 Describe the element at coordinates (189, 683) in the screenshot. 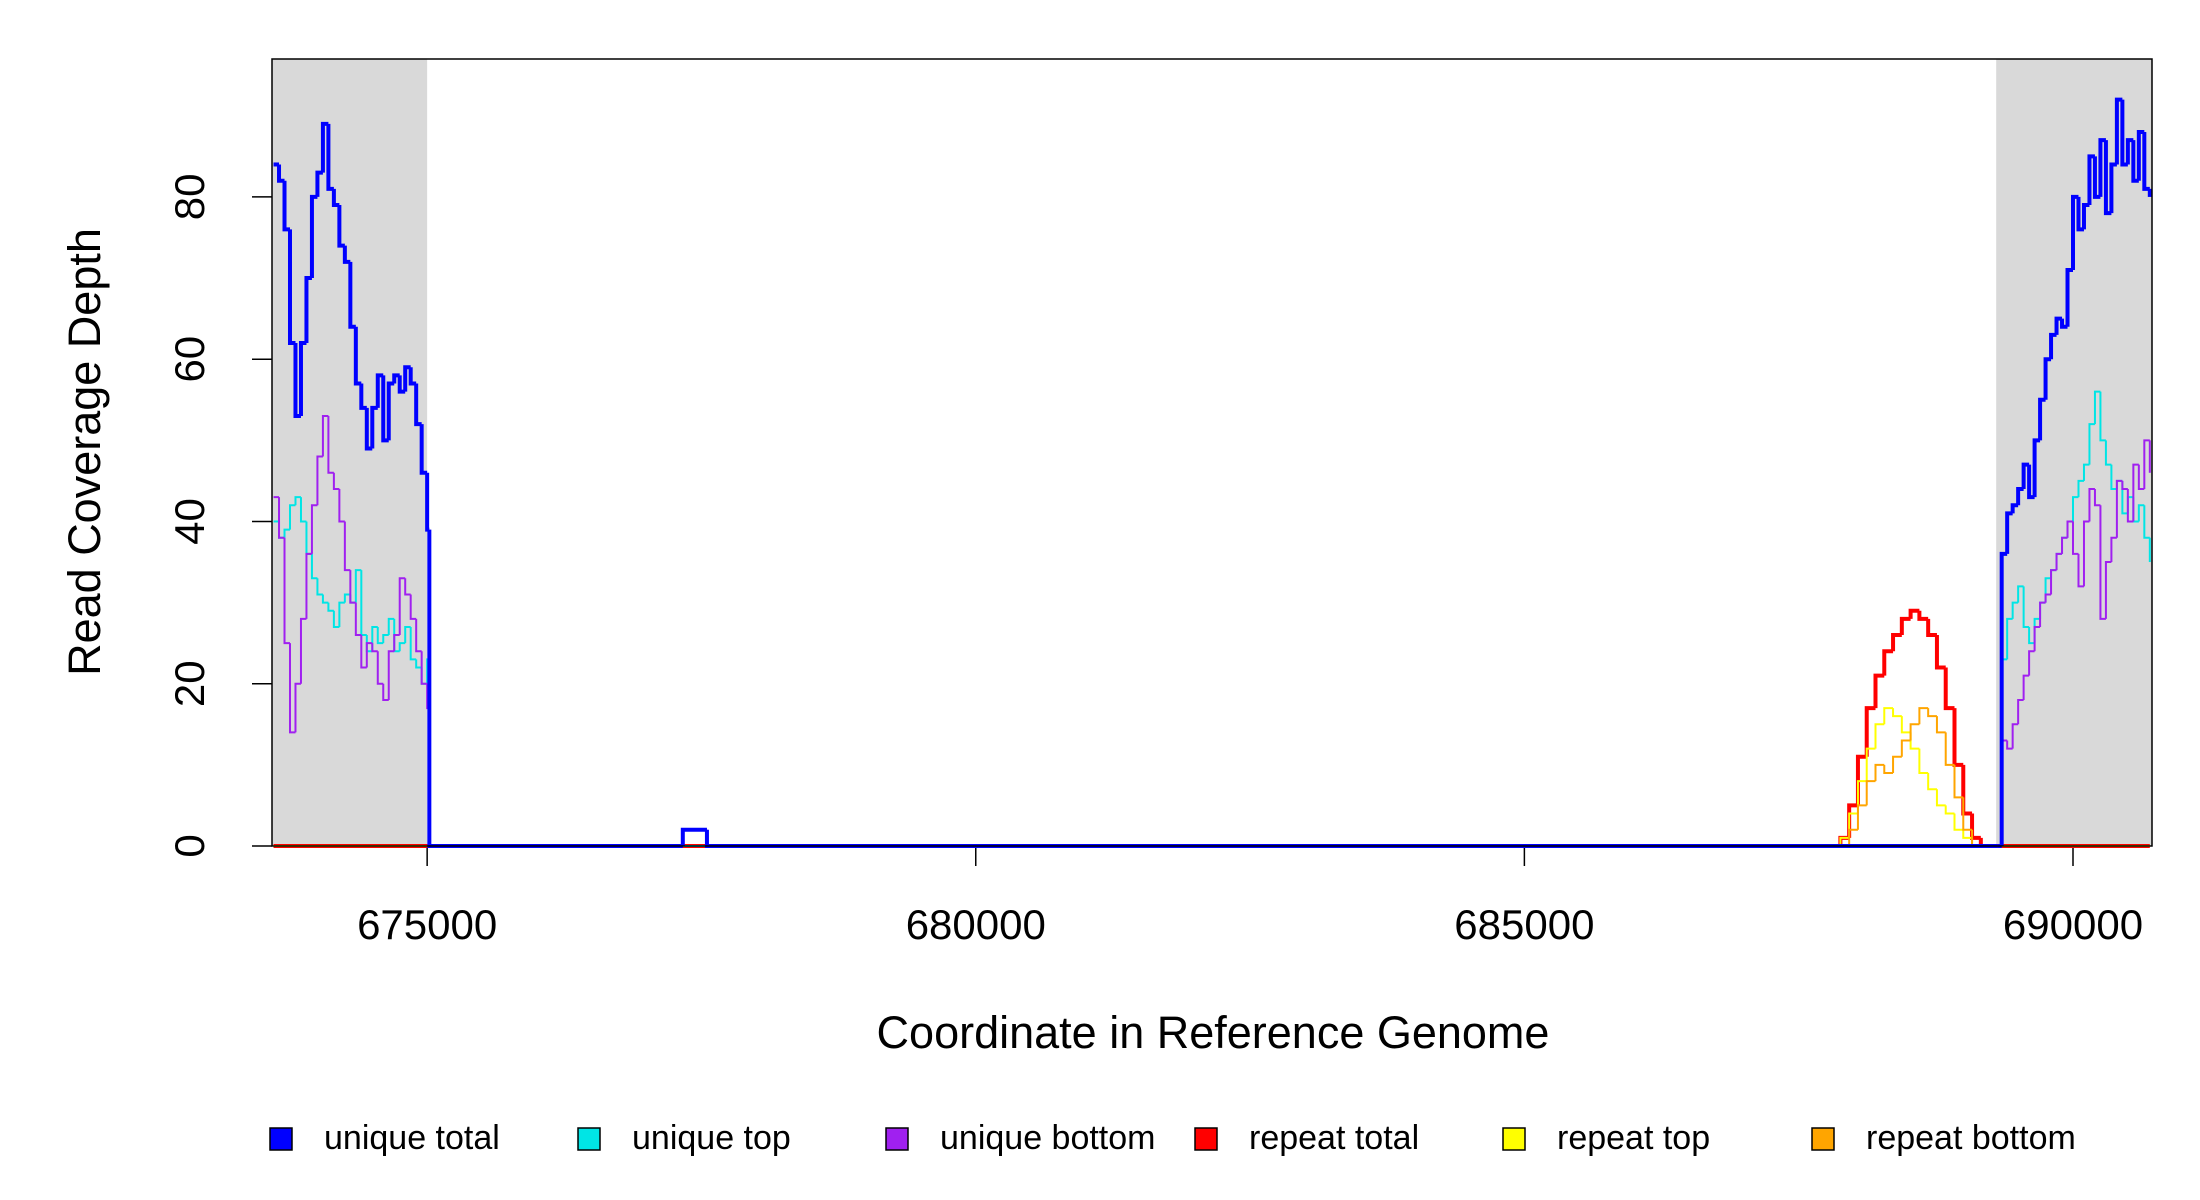

I see `y-tick-label: 20` at that location.